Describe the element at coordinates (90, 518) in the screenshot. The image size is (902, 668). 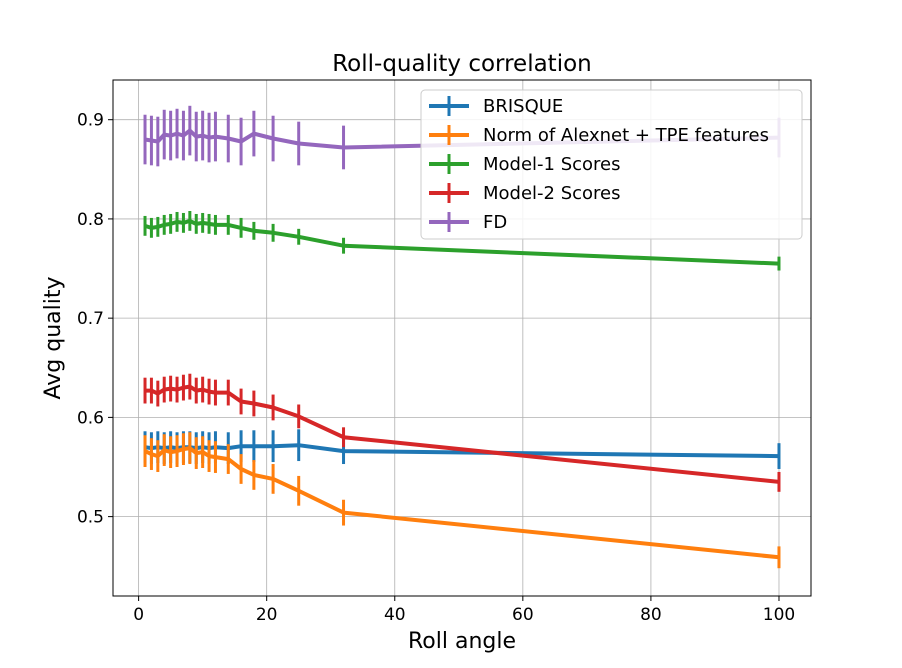
I see `y-tick-label: 0.5` at that location.